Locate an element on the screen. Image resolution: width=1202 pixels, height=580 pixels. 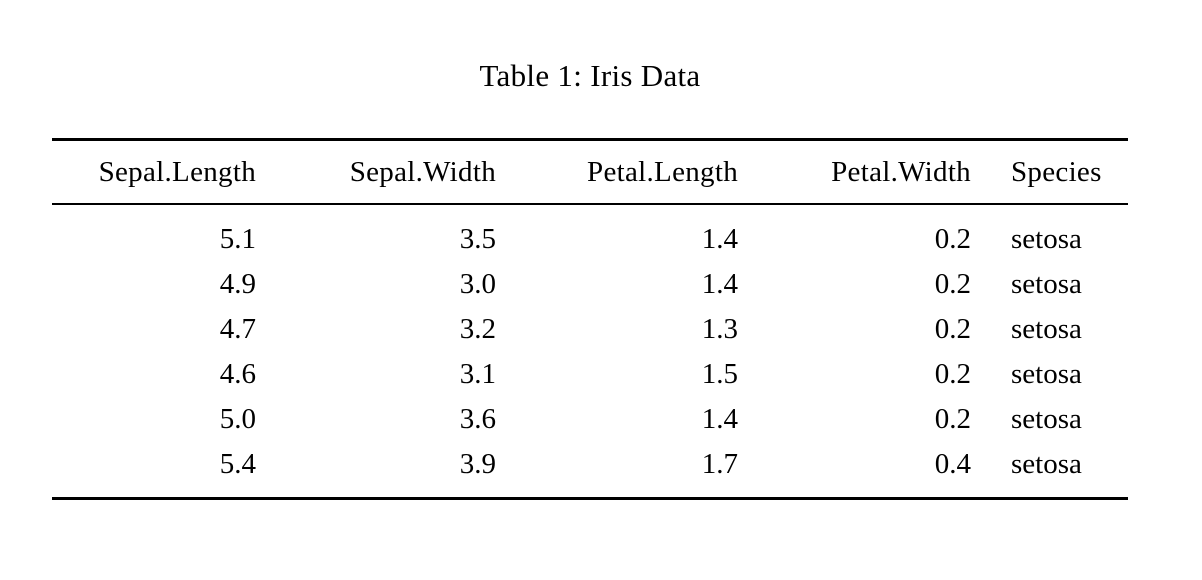
table-row: 4.7 3.2 1.3 0.2 setosa is located at coordinates (590, 329).